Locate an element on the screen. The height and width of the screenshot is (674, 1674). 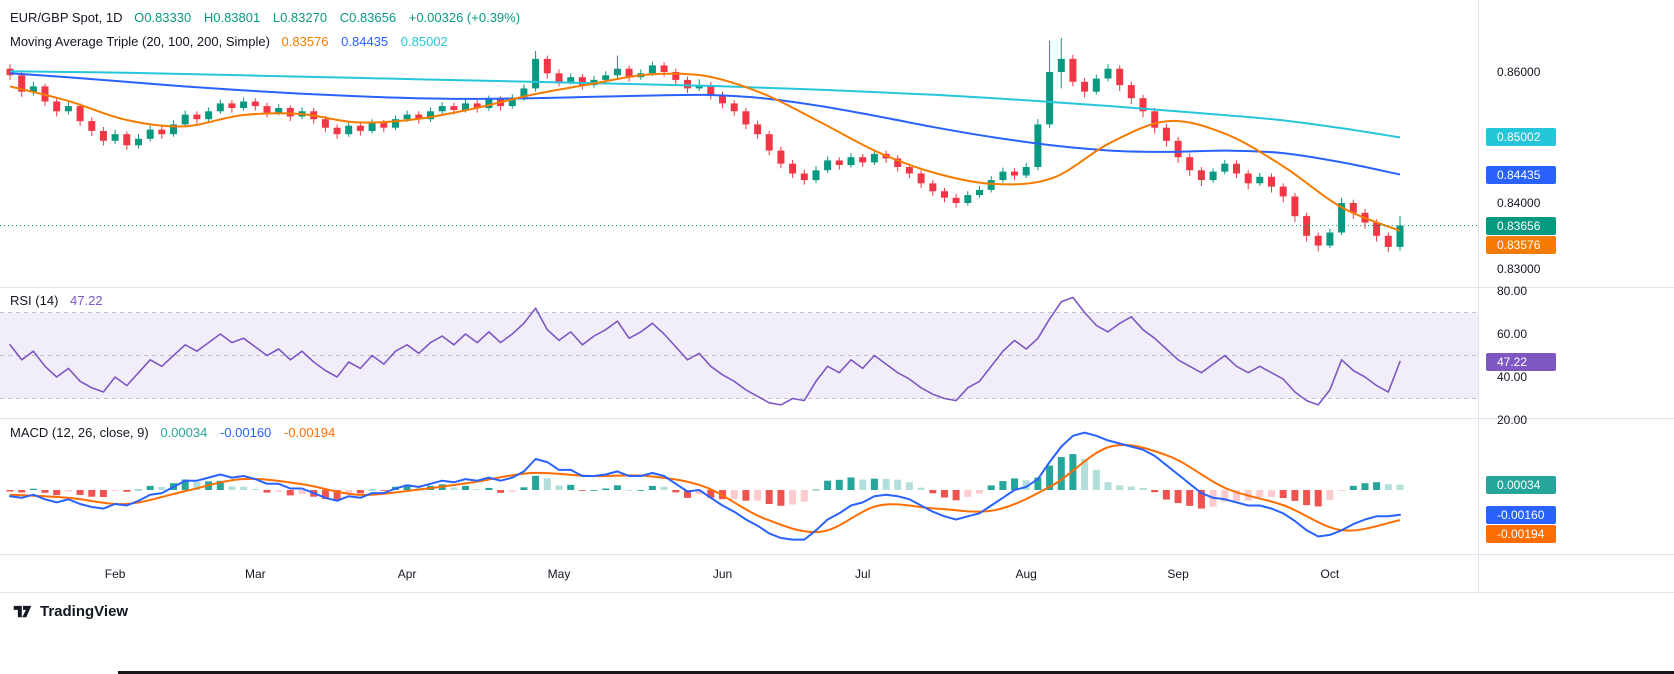
macd-histogram-value: 0.00034 is located at coordinates (184, 432).